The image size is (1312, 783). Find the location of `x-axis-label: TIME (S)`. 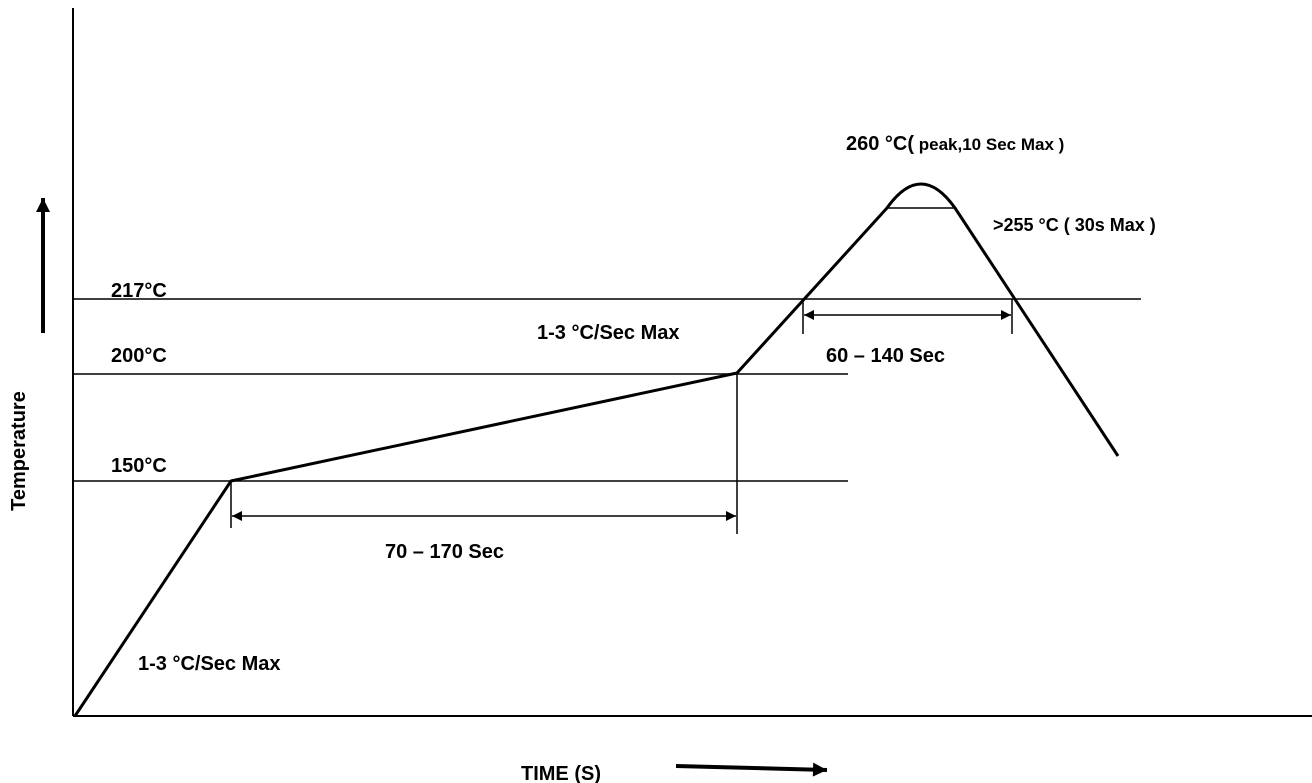

x-axis-label: TIME (S) is located at coordinates (561, 773).